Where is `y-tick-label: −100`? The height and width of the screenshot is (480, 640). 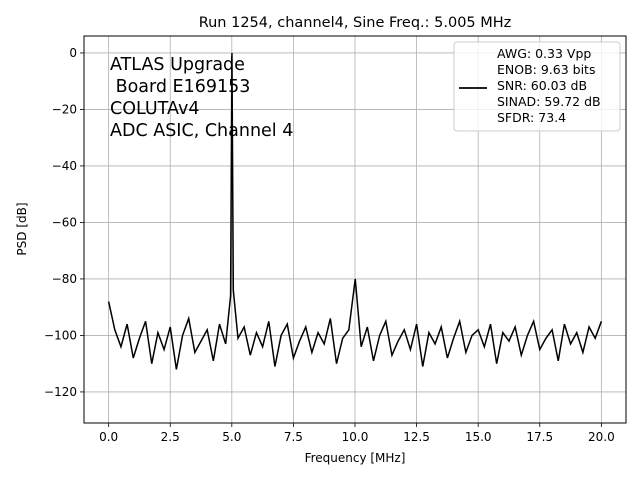 y-tick-label: −100 is located at coordinates (60, 335).